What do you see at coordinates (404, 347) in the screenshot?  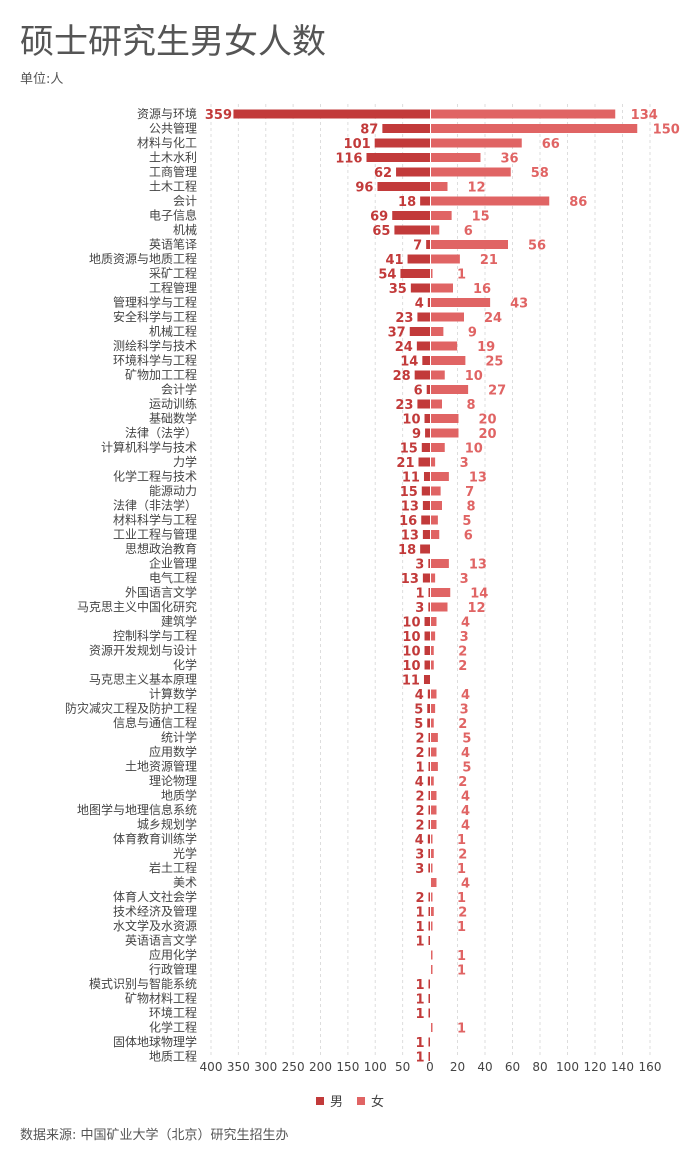 I see `male-value-label: 24` at bounding box center [404, 347].